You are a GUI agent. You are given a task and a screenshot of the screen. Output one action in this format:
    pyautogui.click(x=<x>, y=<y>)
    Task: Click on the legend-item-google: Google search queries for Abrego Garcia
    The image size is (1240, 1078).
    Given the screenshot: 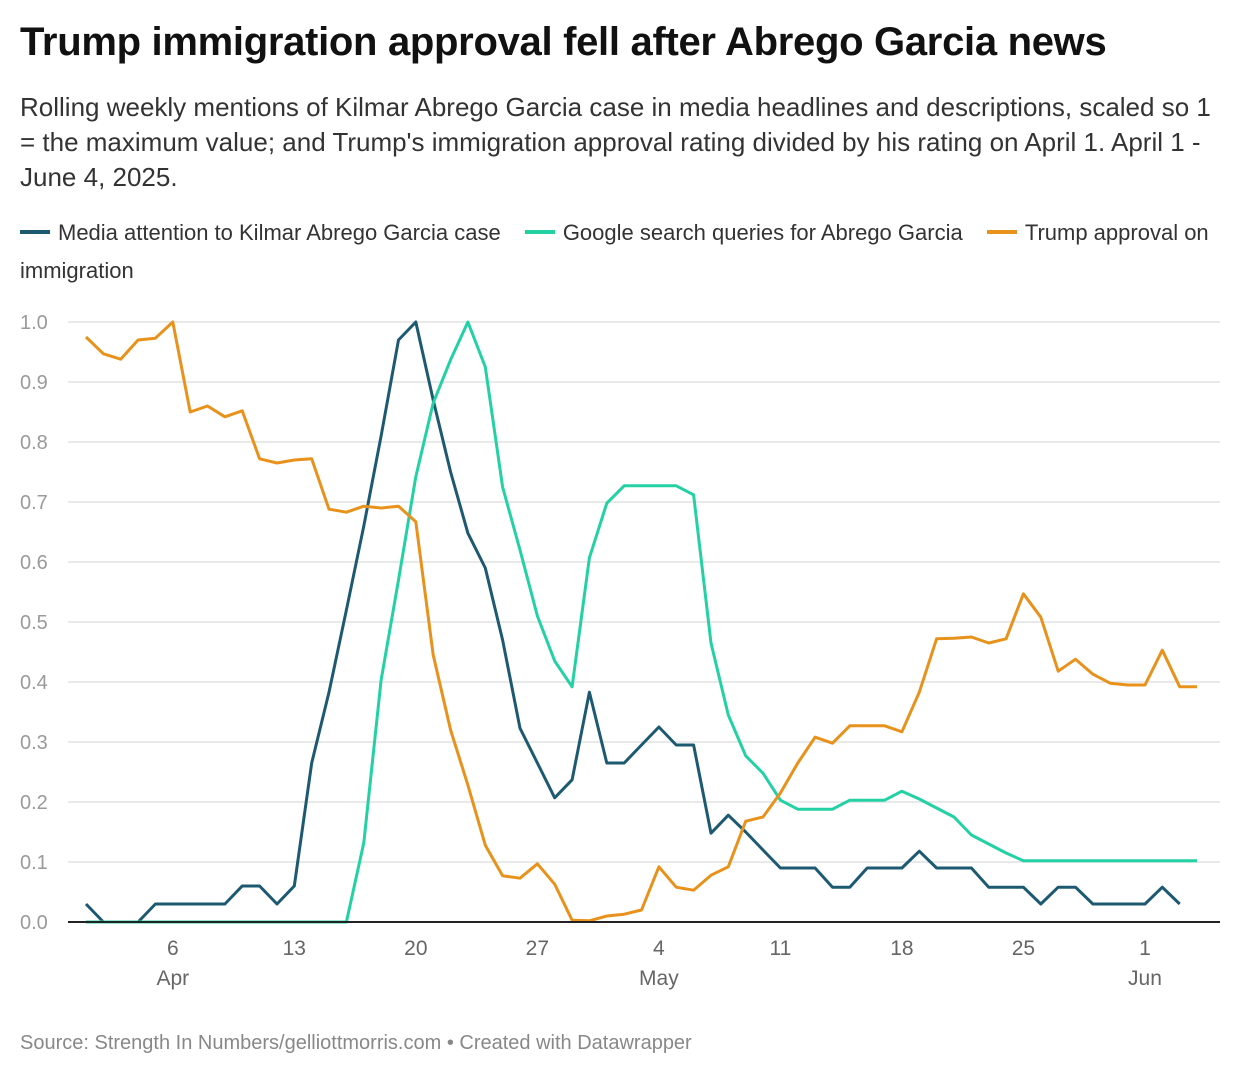 What is the action you would take?
    pyautogui.click(x=743, y=232)
    